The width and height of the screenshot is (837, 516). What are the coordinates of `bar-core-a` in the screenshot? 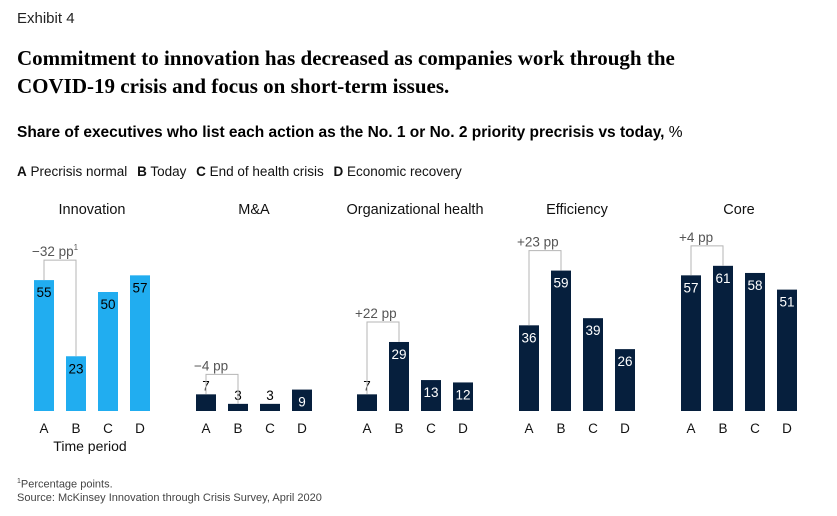 It's located at (691, 343).